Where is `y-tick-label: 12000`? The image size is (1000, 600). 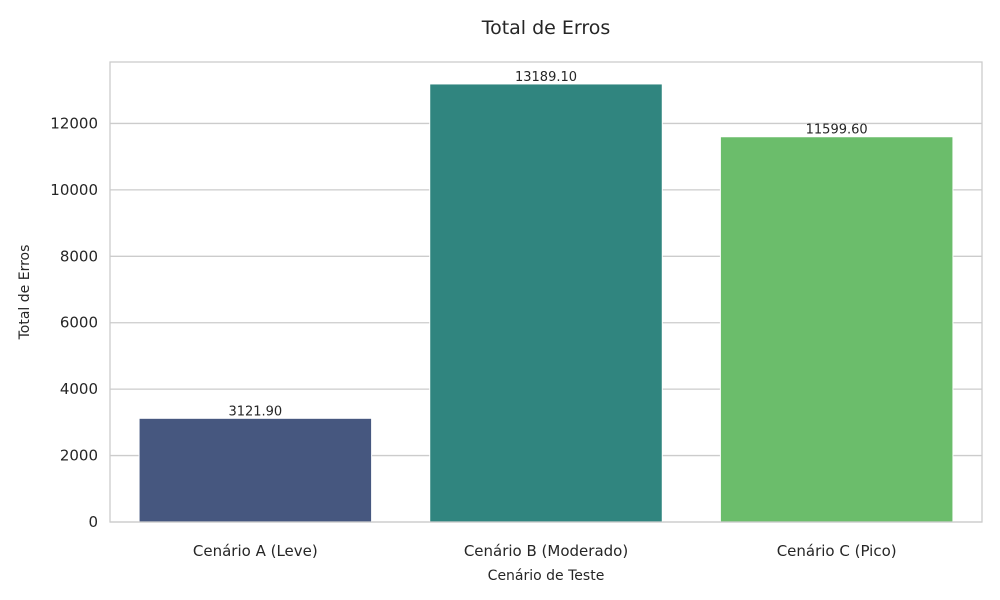
y-tick-label: 12000 is located at coordinates (74, 123).